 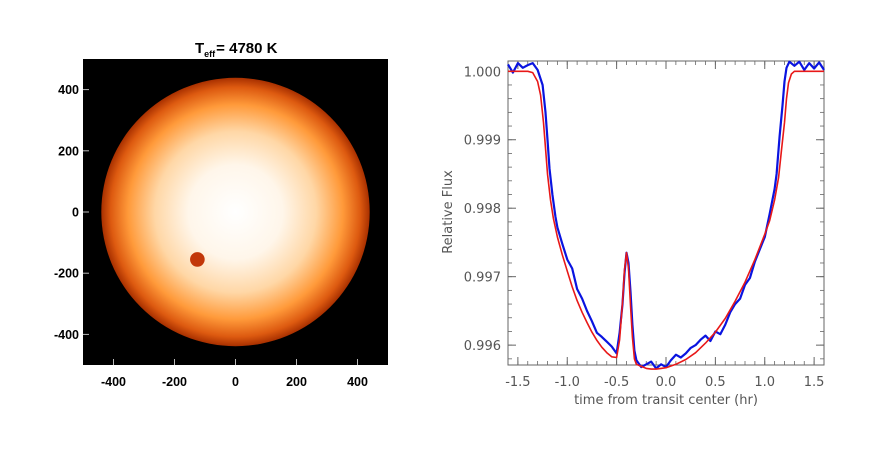 I want to click on star-y-tick-label: 0, so click(x=75, y=213).